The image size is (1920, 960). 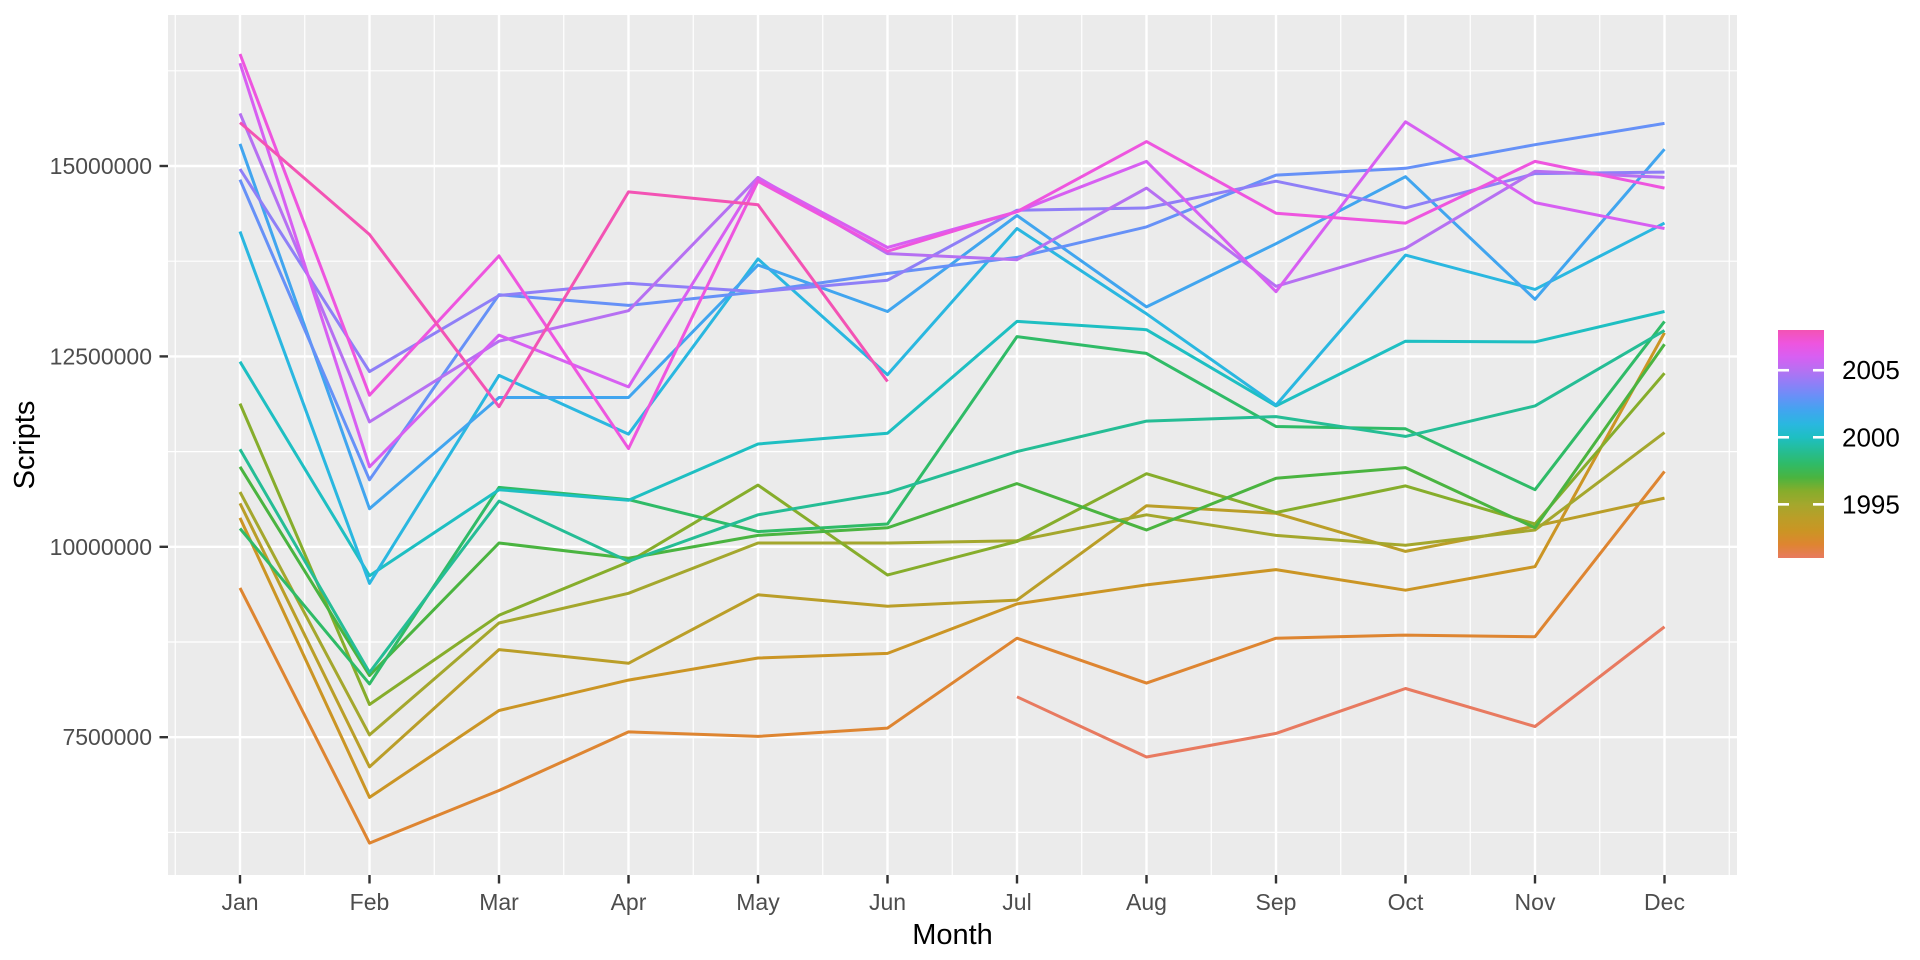 I want to click on x-tick-label: Mar, so click(x=499, y=902).